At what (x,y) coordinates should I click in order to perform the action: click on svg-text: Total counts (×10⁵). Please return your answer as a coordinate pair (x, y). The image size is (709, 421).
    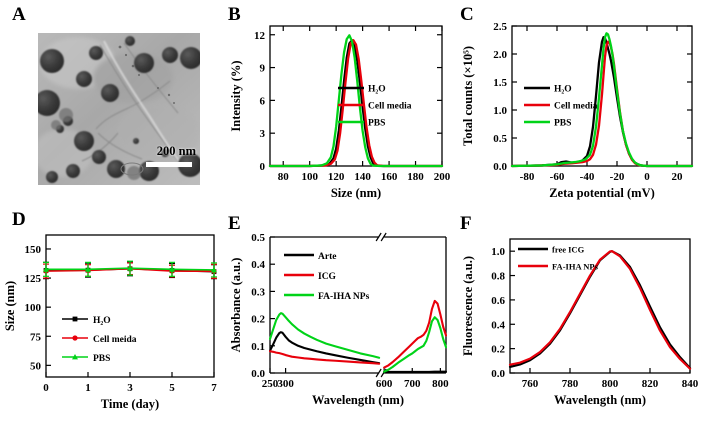
    Looking at the image, I should click on (468, 96).